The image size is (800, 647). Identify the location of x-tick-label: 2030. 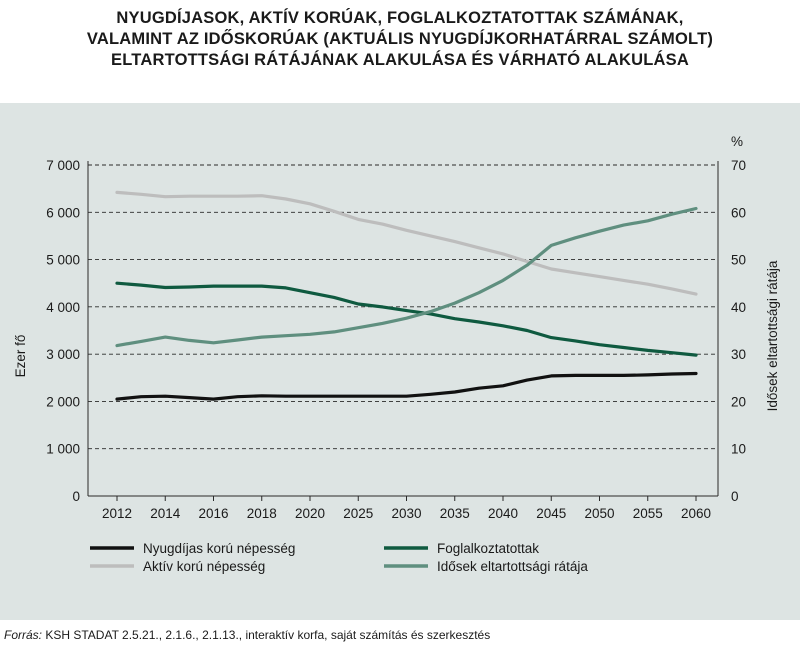
(406, 513).